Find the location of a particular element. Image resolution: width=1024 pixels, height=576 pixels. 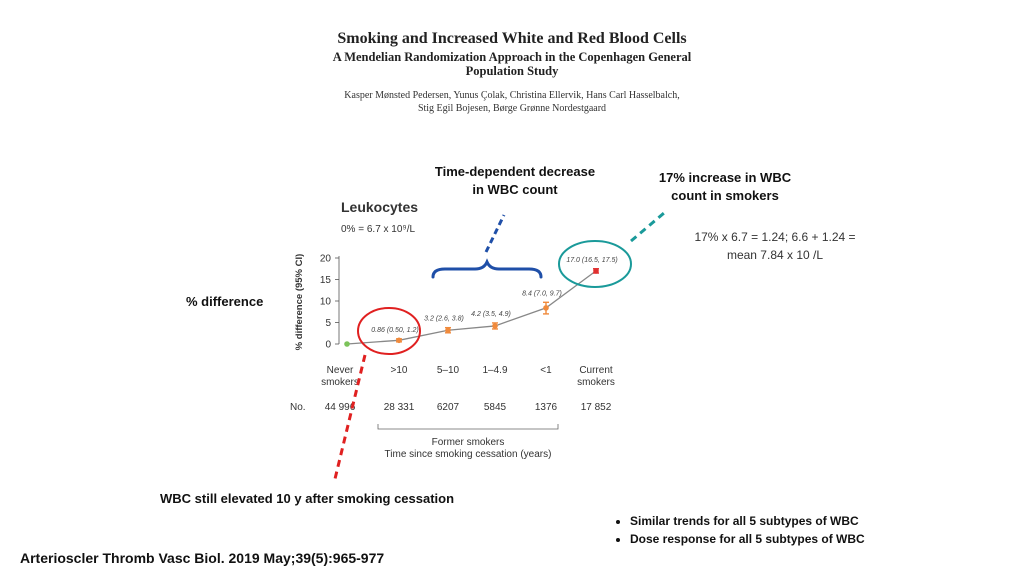

series-line is located at coordinates (471, 307).